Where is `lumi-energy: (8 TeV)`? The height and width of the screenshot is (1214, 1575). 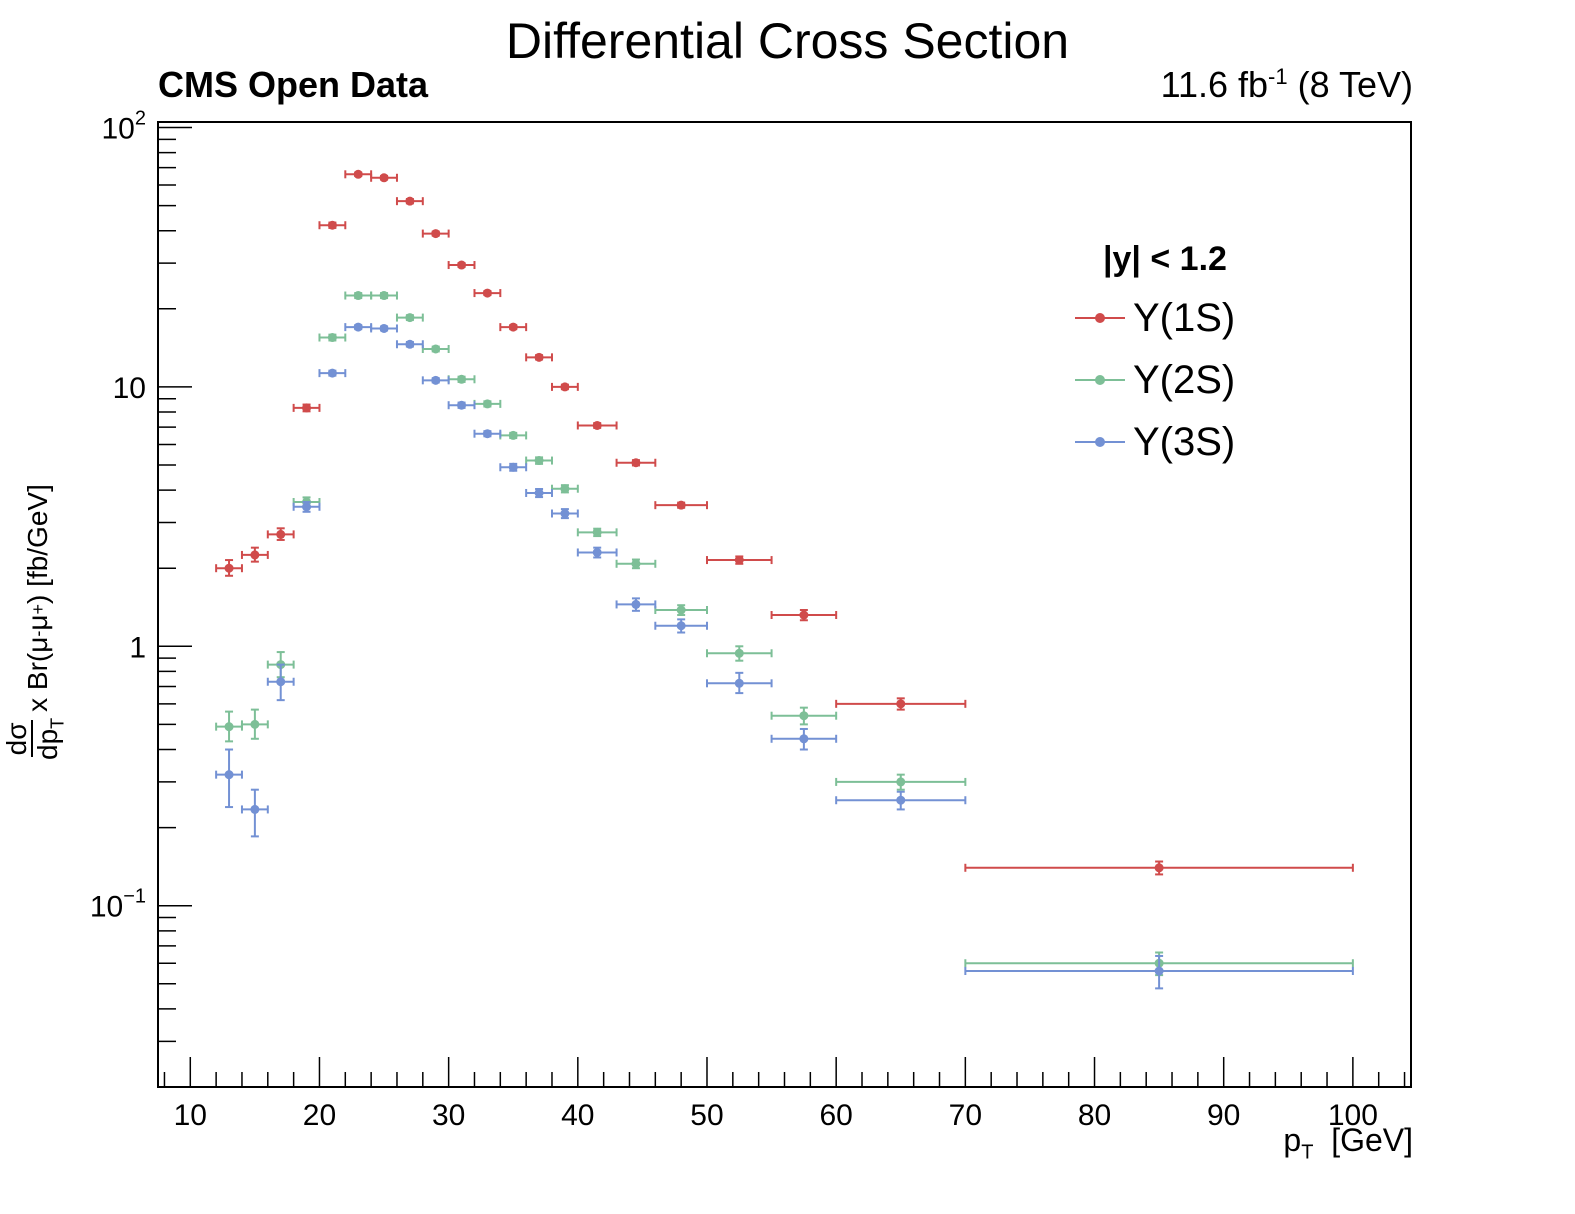
lumi-energy: (8 TeV) is located at coordinates (1355, 84).